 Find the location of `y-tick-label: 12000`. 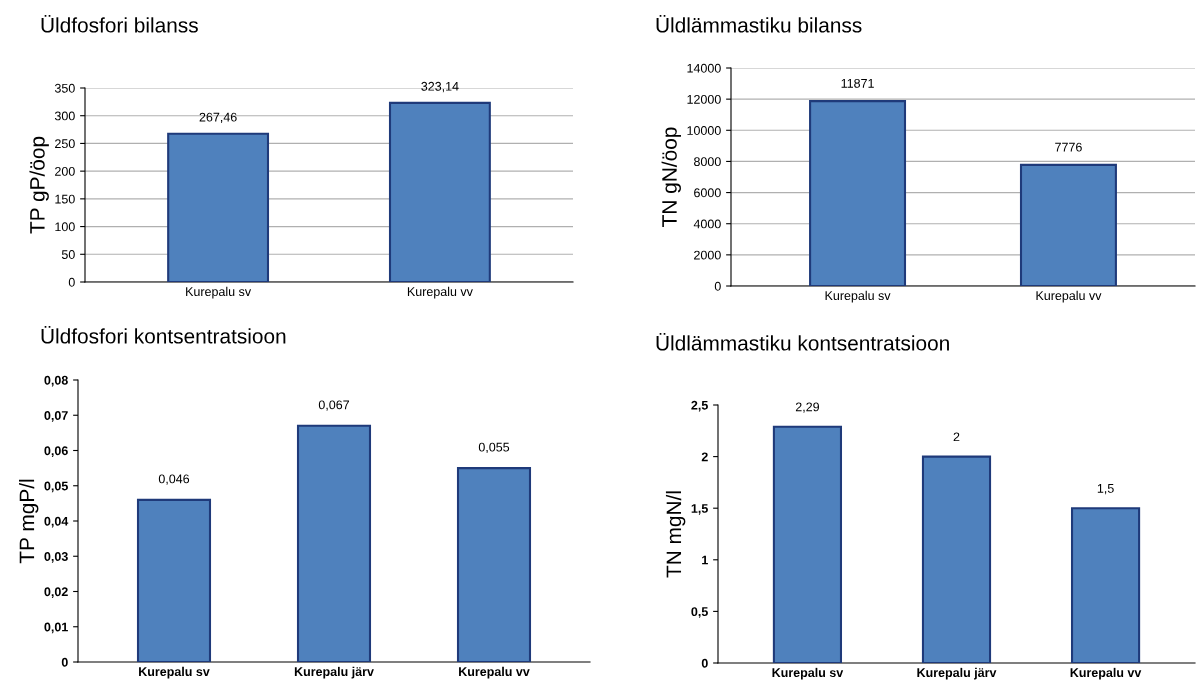

y-tick-label: 12000 is located at coordinates (704, 99).